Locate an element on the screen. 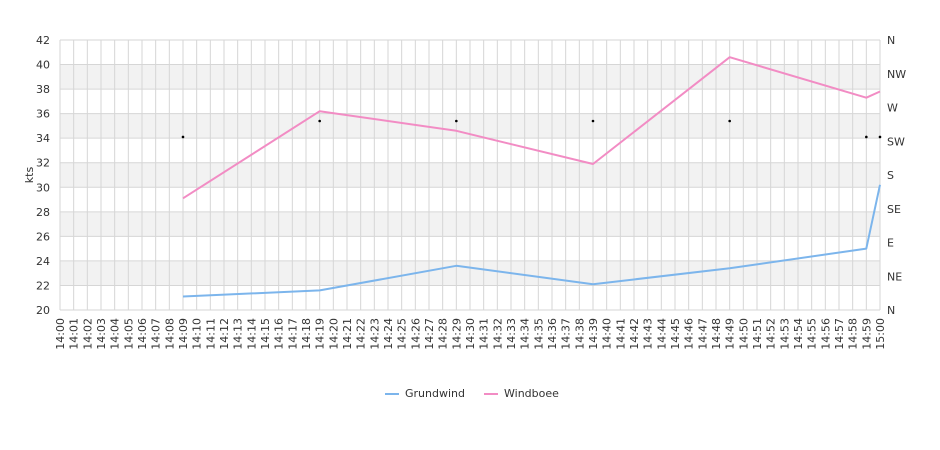  y-tick-label: 20 is located at coordinates (43, 310).